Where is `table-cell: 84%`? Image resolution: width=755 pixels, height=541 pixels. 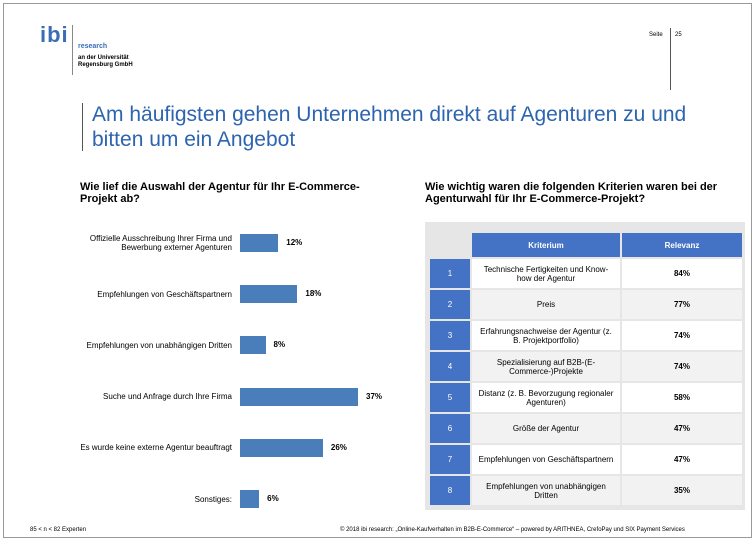 table-cell: 84% is located at coordinates (682, 273).